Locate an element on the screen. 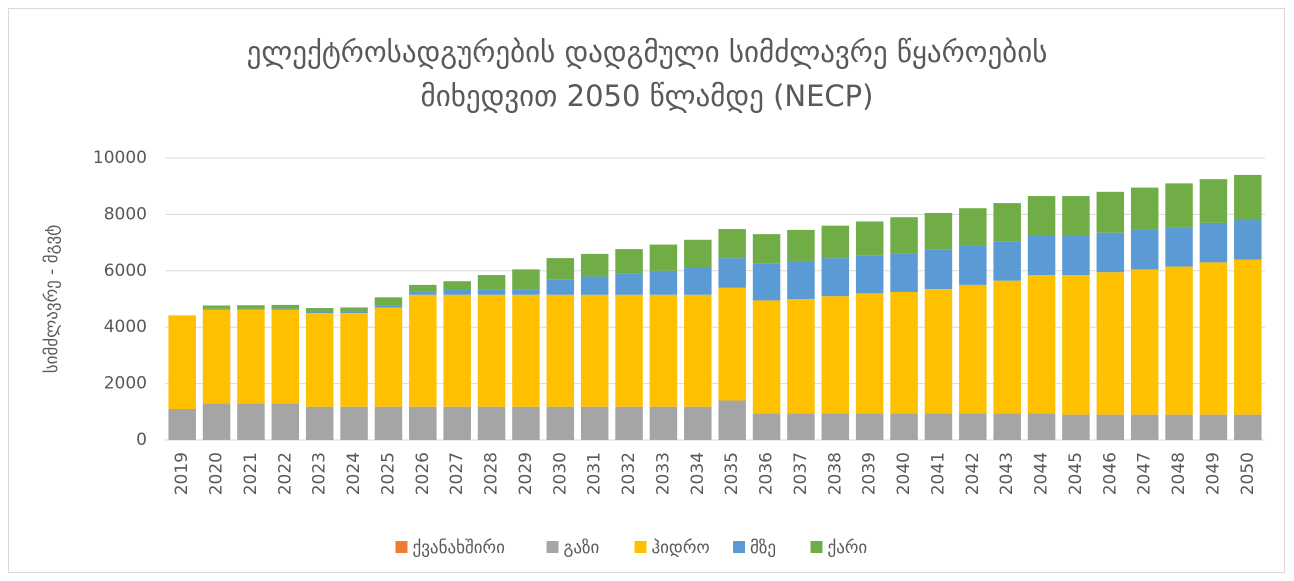 The width and height of the screenshot is (1294, 581). x-tick-label: 2032 is located at coordinates (629, 473).